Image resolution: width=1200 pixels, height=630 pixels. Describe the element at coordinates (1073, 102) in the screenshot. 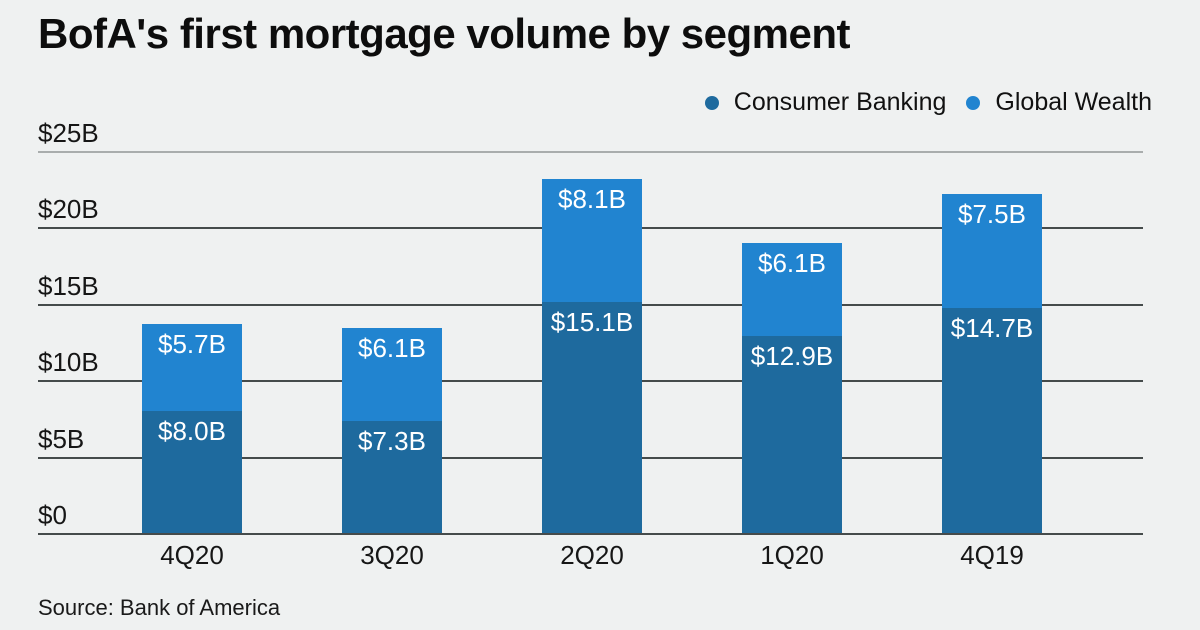

I see `legend-label-global-wealth: Global Wealth` at that location.